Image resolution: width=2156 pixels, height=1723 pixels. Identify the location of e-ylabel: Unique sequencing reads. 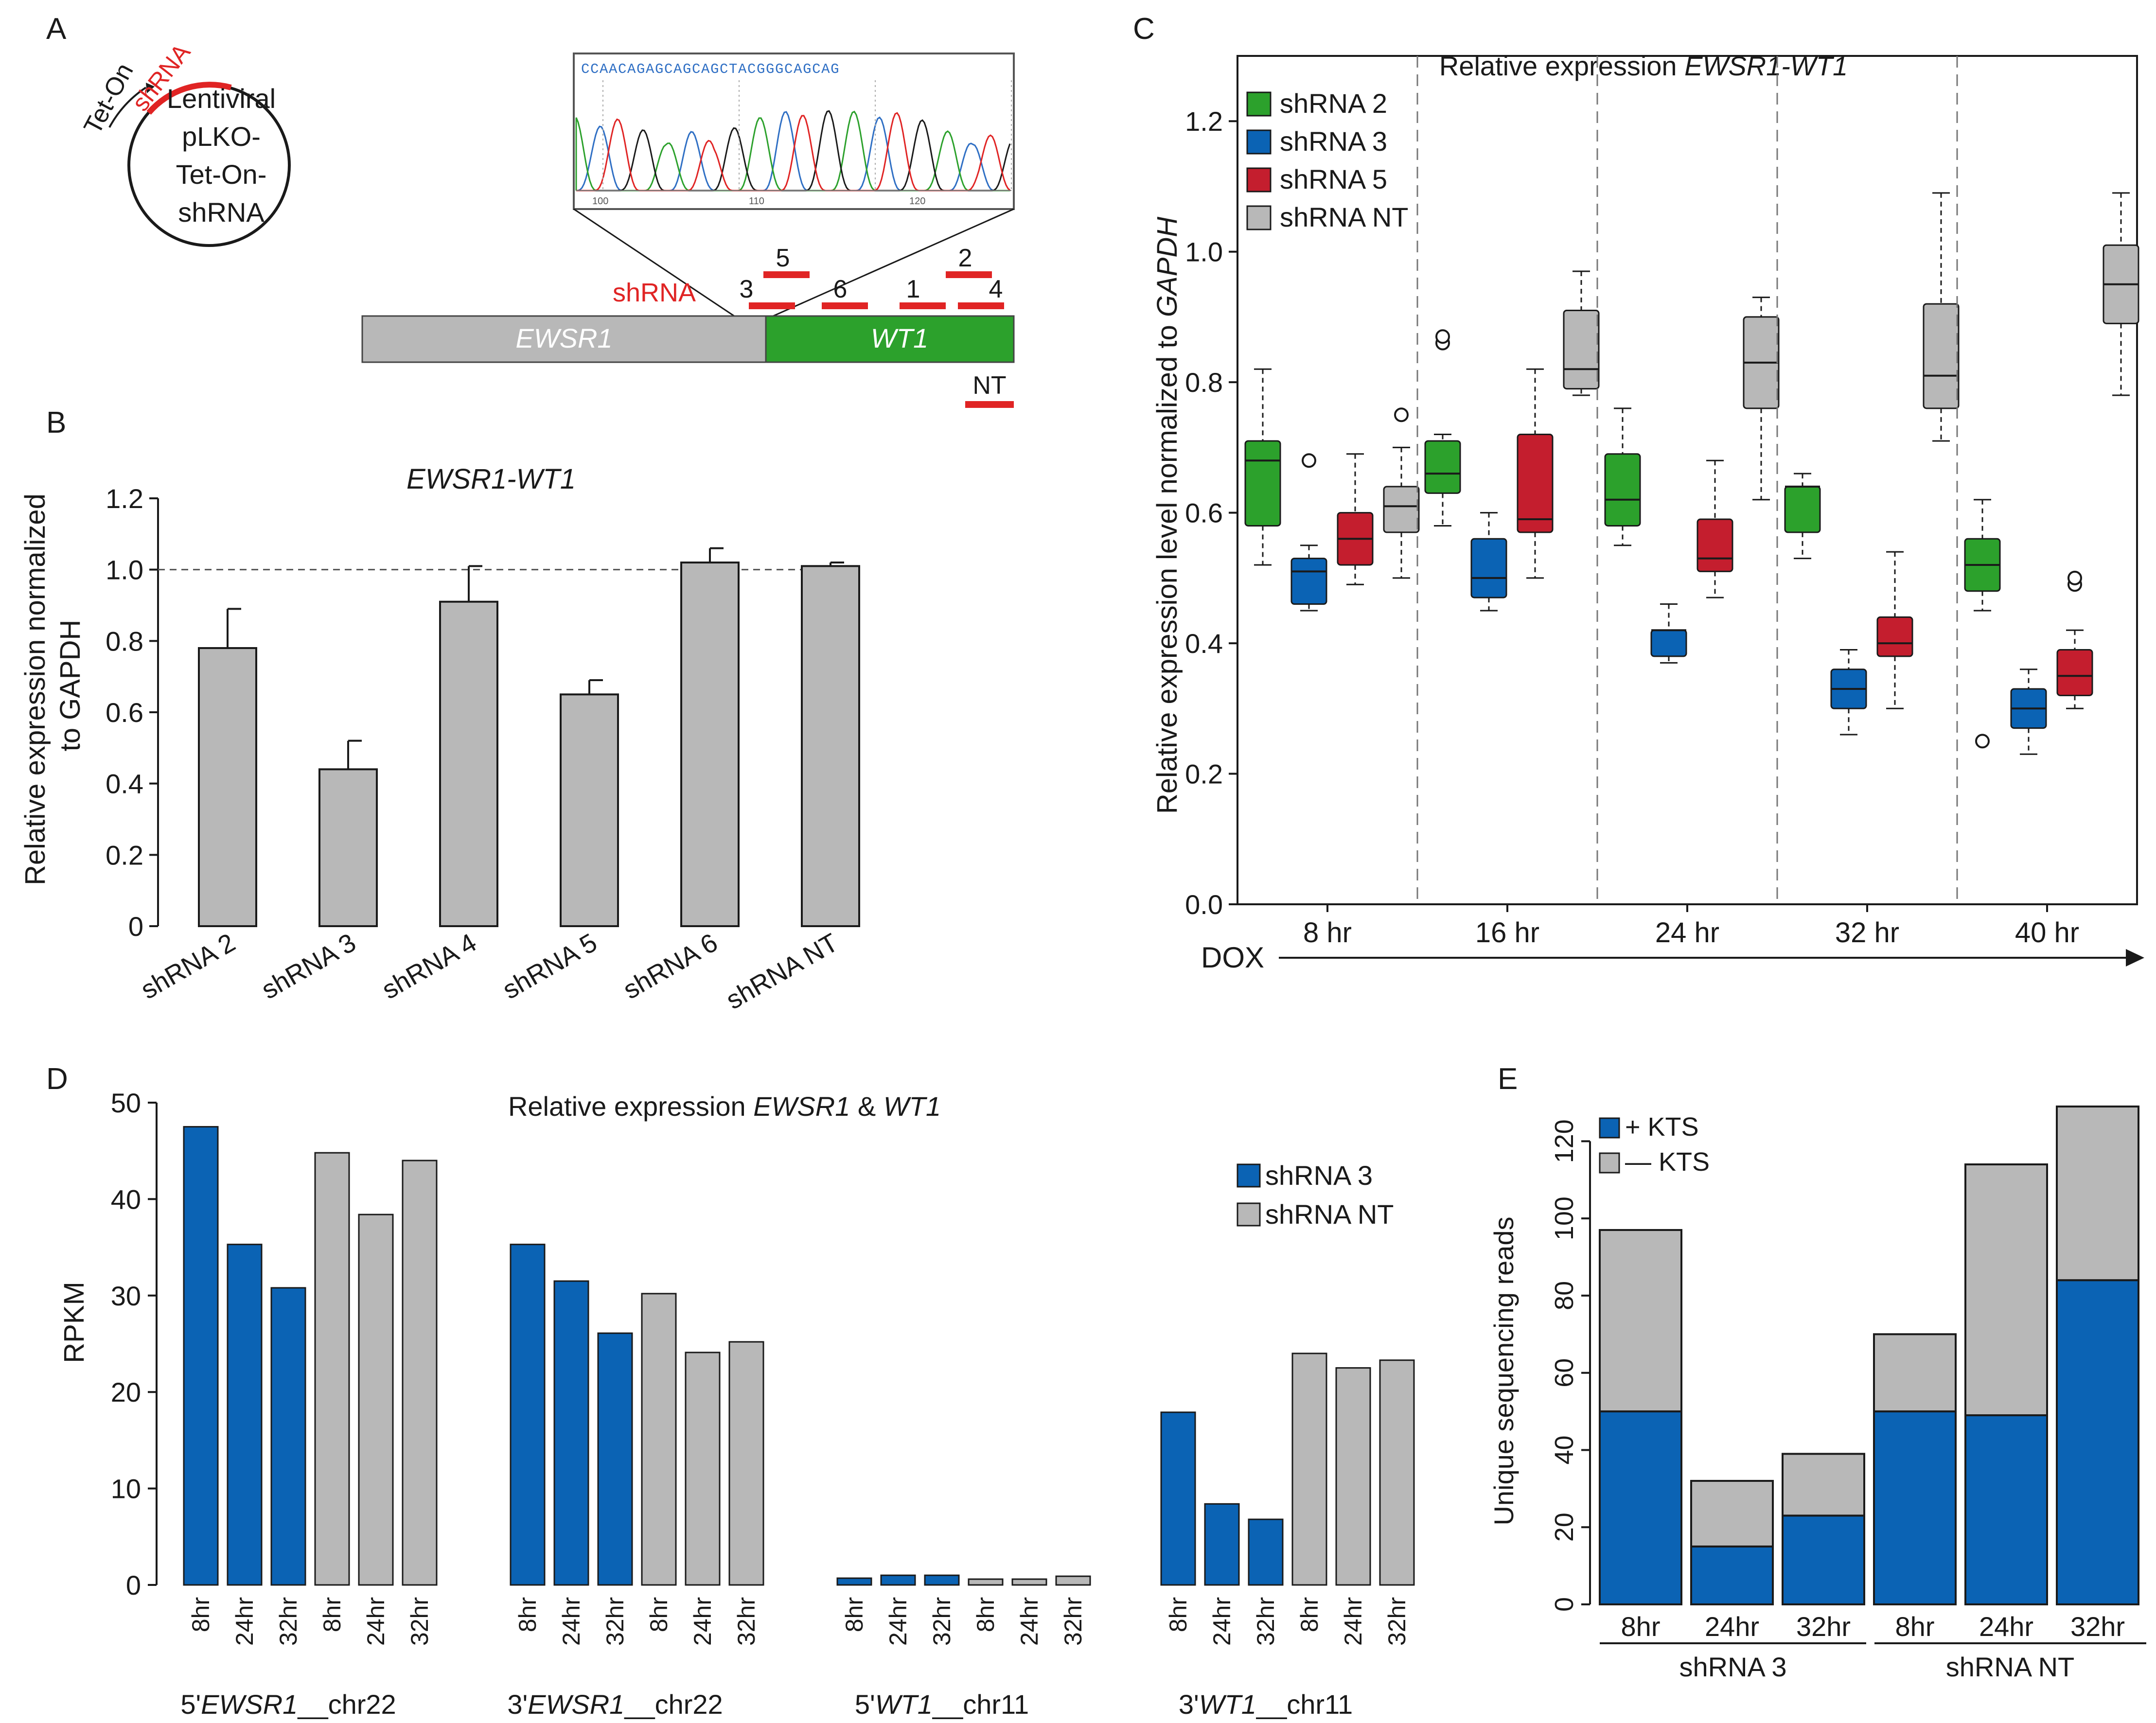
(1504, 1370).